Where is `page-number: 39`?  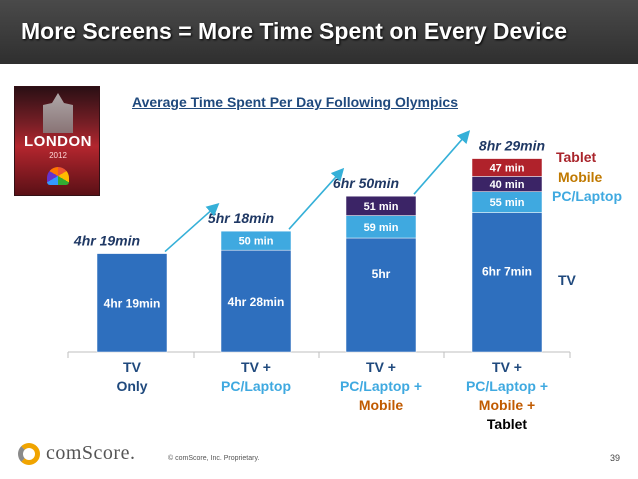
page-number: 39 is located at coordinates (615, 458).